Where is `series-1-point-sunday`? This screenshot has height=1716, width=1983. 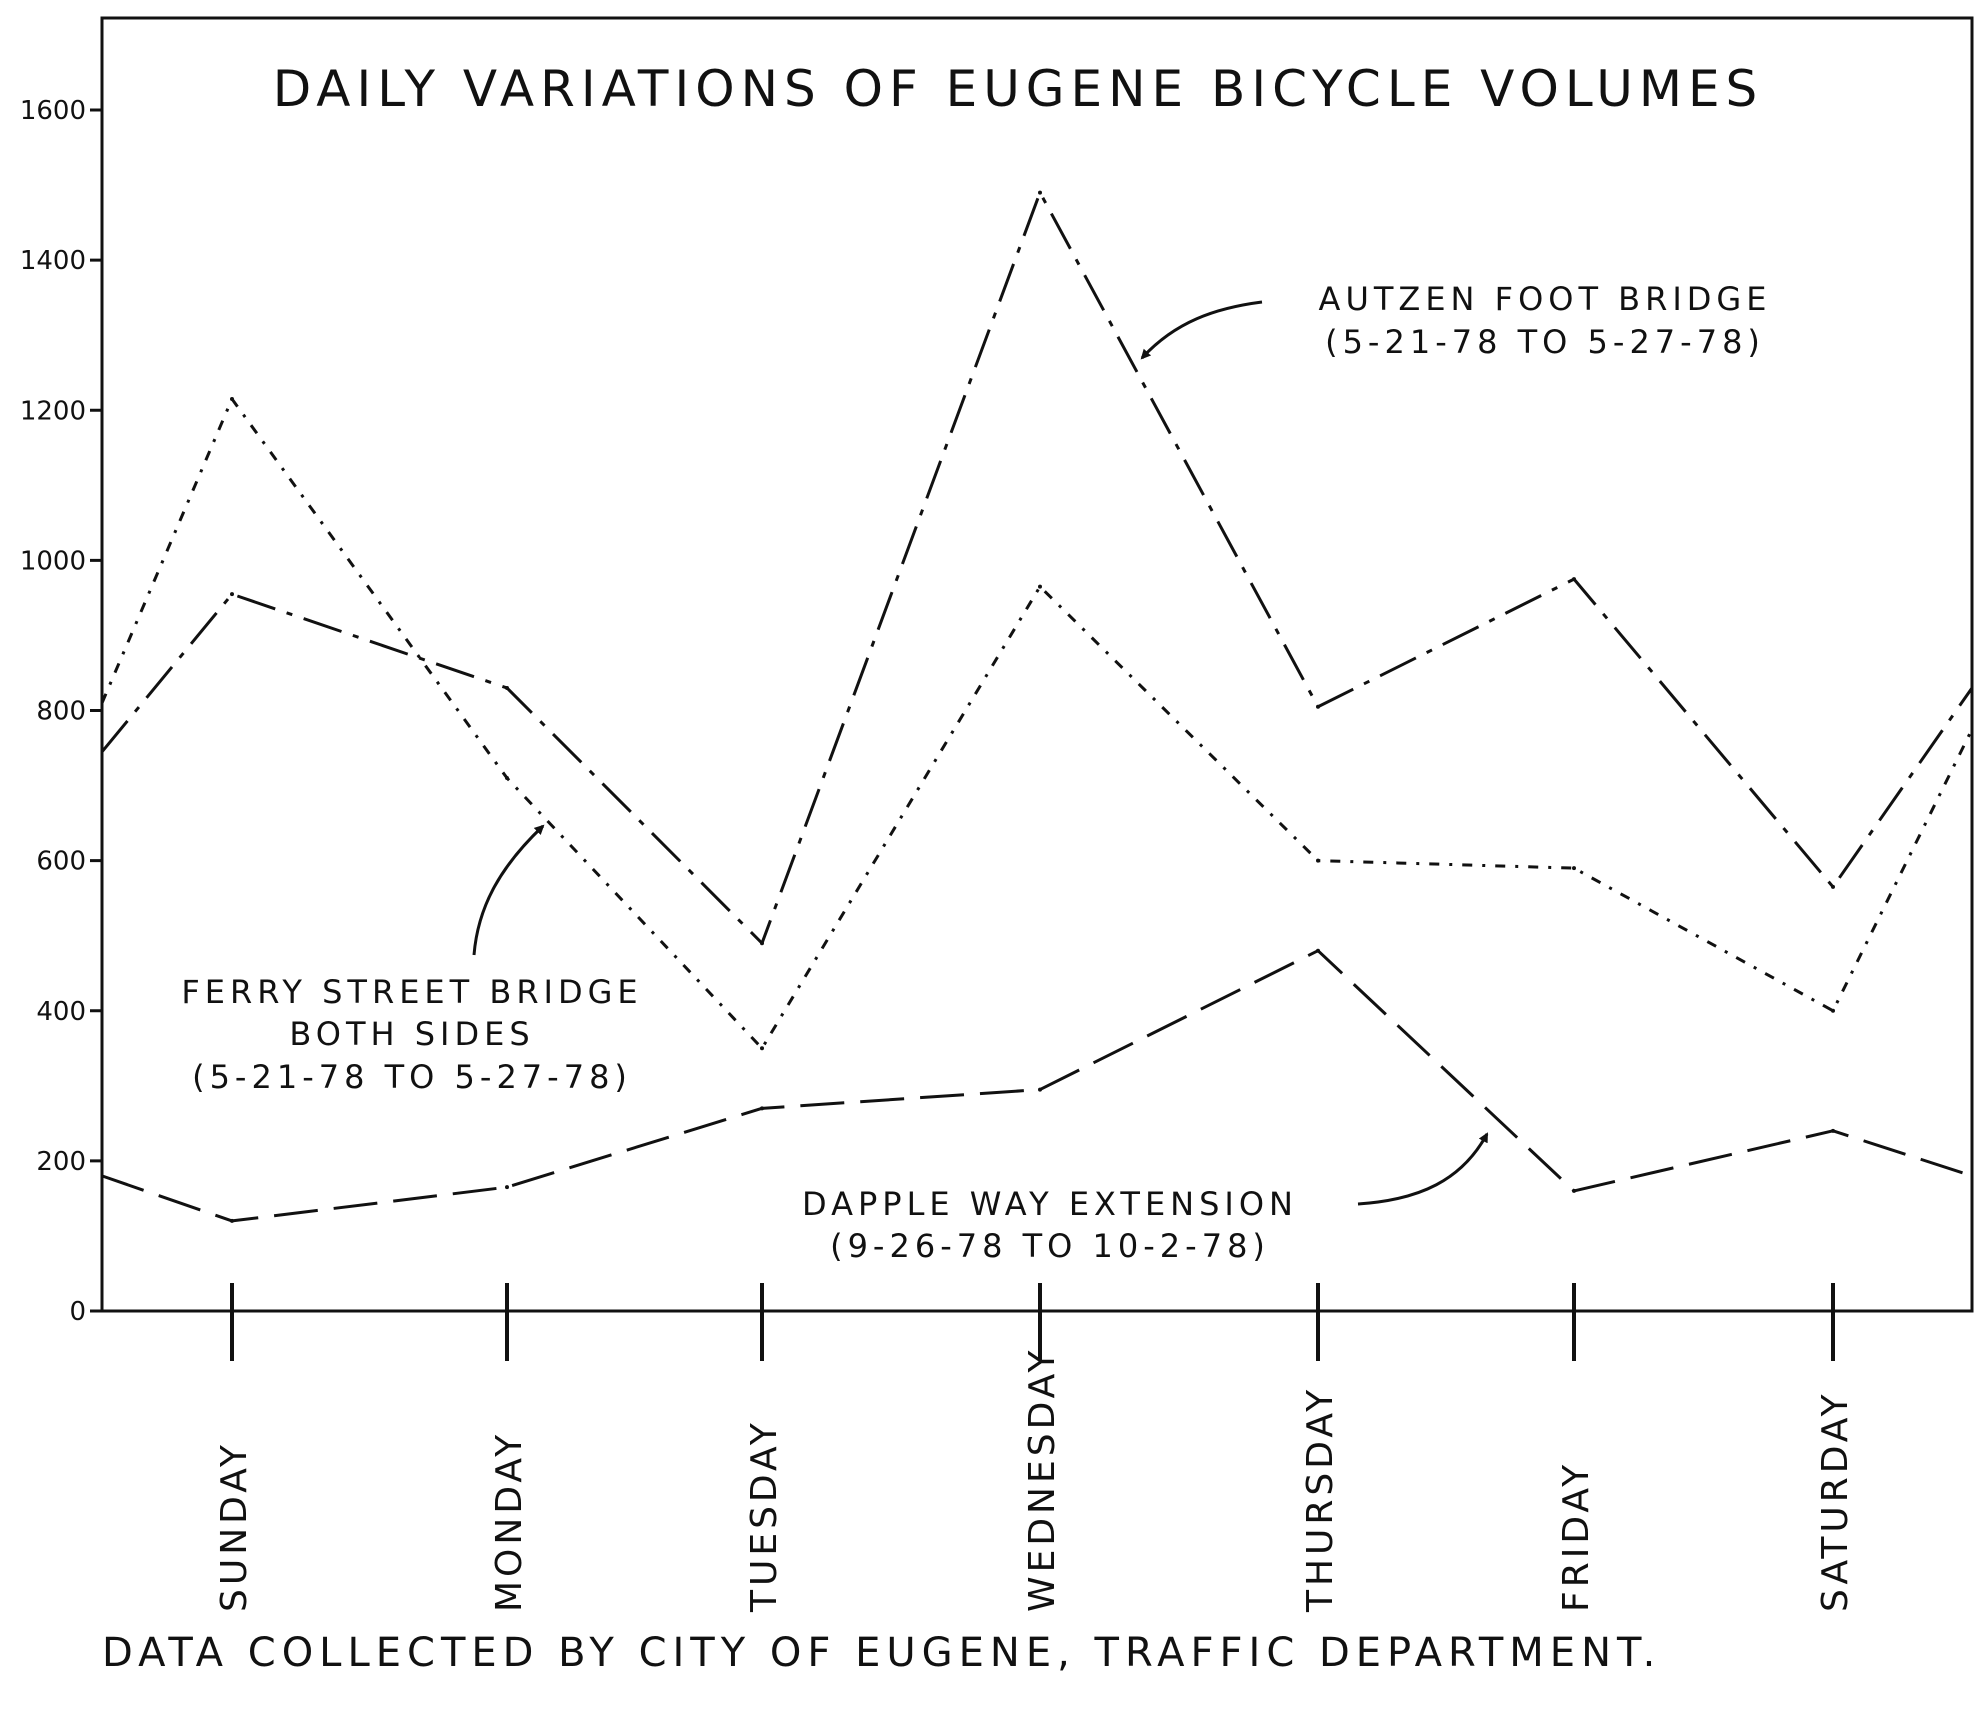
series-1-point-sunday is located at coordinates (232, 398).